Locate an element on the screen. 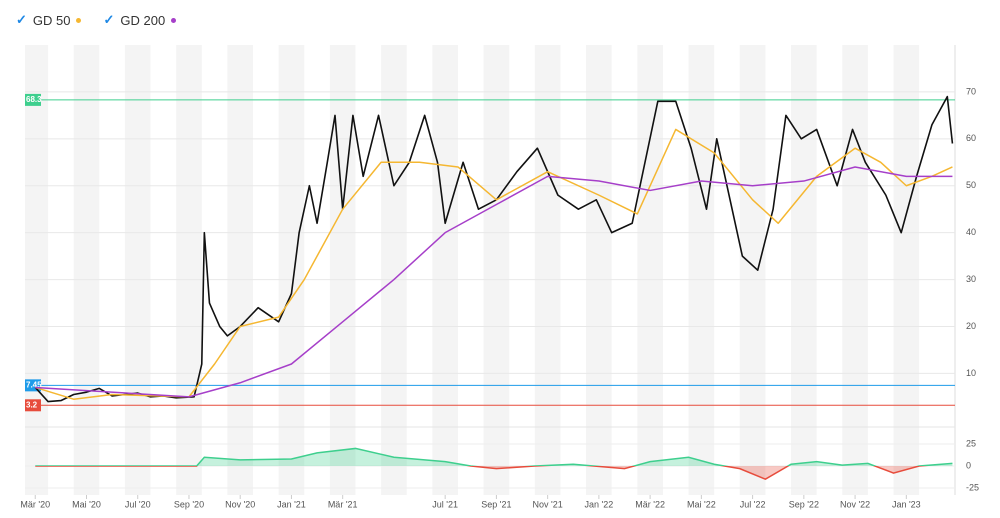 The height and width of the screenshot is (518, 1000). x-tick-label: Jan '22 is located at coordinates (599, 504).